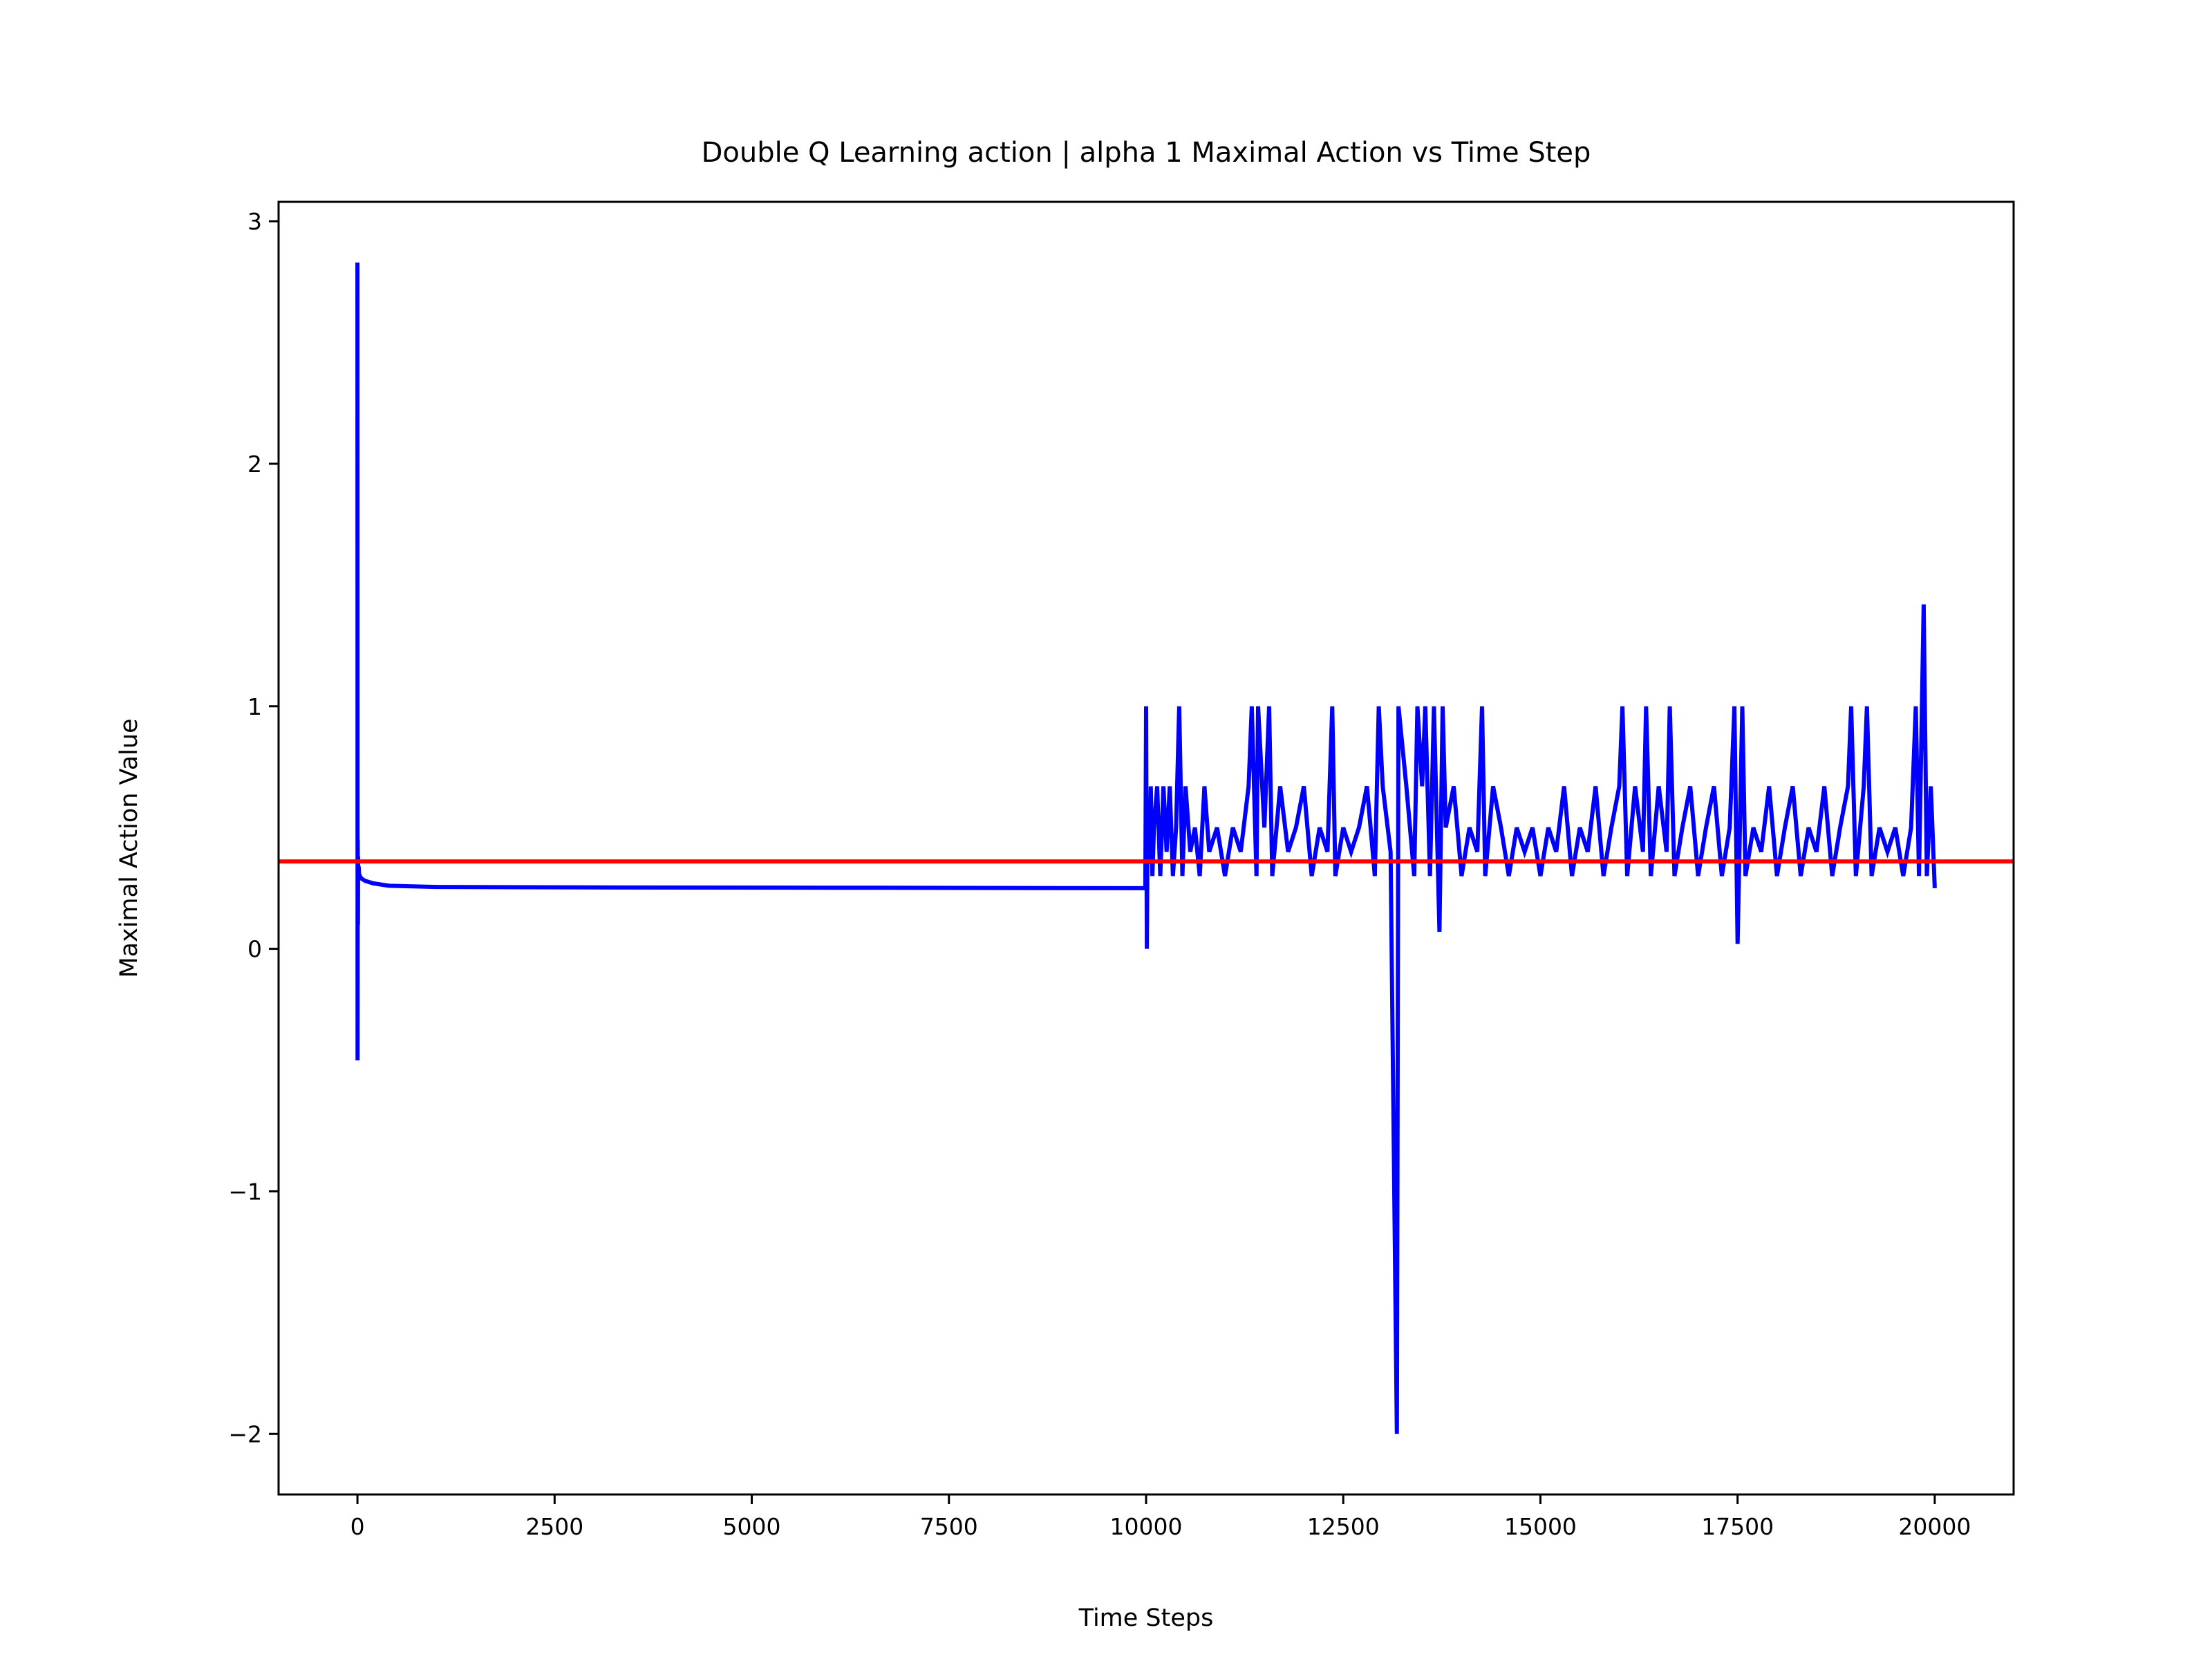 The height and width of the screenshot is (1659, 2212). I want to click on y-tick-label: 2, so click(255, 465).